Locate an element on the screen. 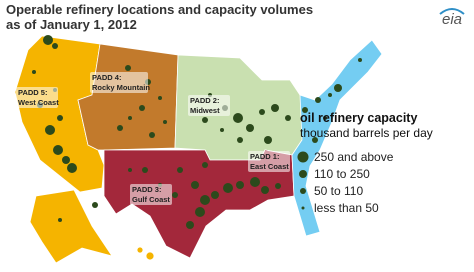 Image resolution: width=474 pixels, height=272 pixels. legend-subtitle: thousand barrels per day is located at coordinates (366, 133).